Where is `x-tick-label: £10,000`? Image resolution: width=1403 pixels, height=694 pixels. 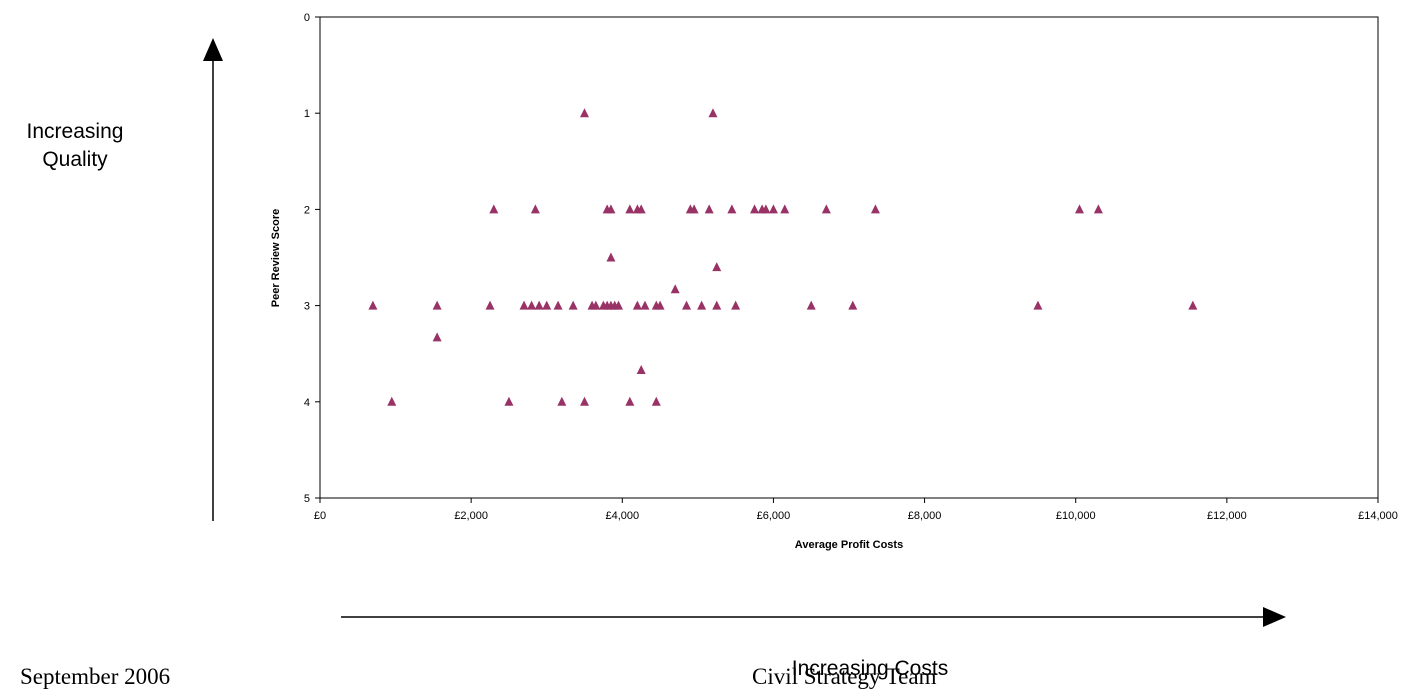
x-tick-label: £10,000 is located at coordinates (1076, 516).